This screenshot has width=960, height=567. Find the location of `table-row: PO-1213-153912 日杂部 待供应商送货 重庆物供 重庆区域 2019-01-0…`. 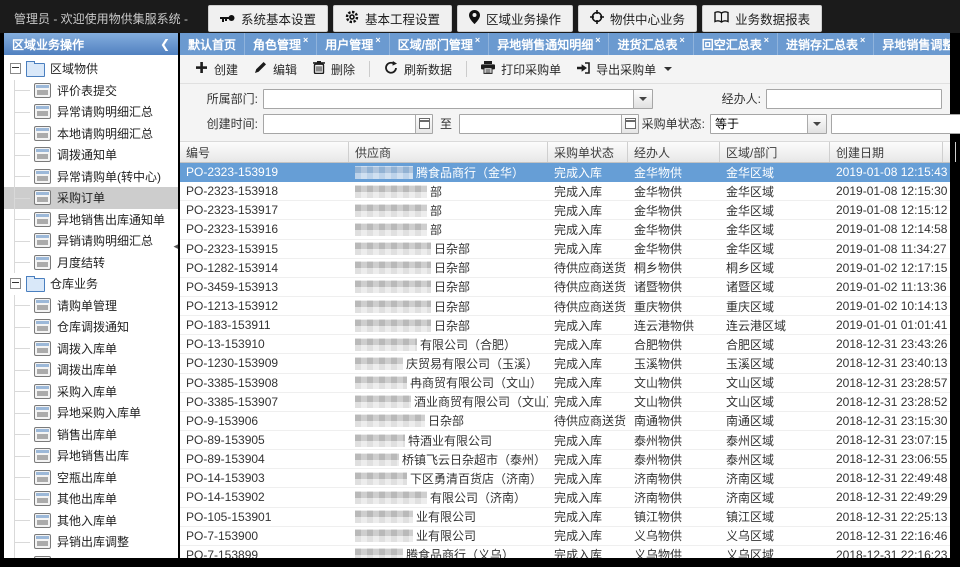

table-row: PO-1213-153912 日杂部 待供应商送货 重庆物供 重庆区域 2019-01-0… is located at coordinates (565, 307).